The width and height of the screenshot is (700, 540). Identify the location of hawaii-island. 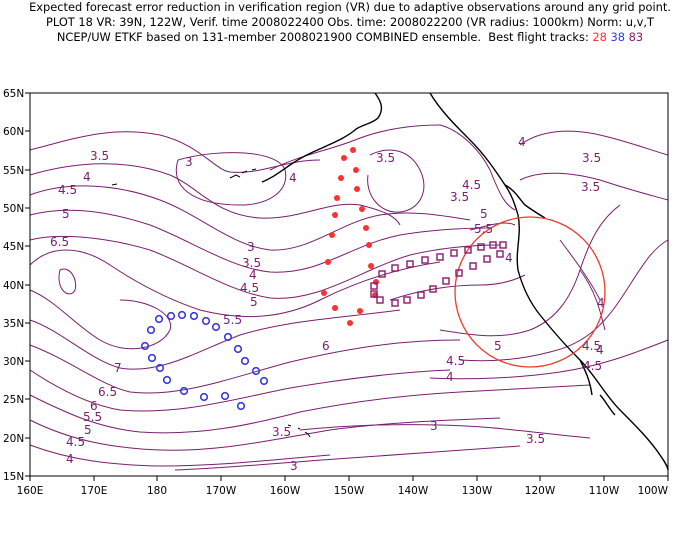
(299, 428).